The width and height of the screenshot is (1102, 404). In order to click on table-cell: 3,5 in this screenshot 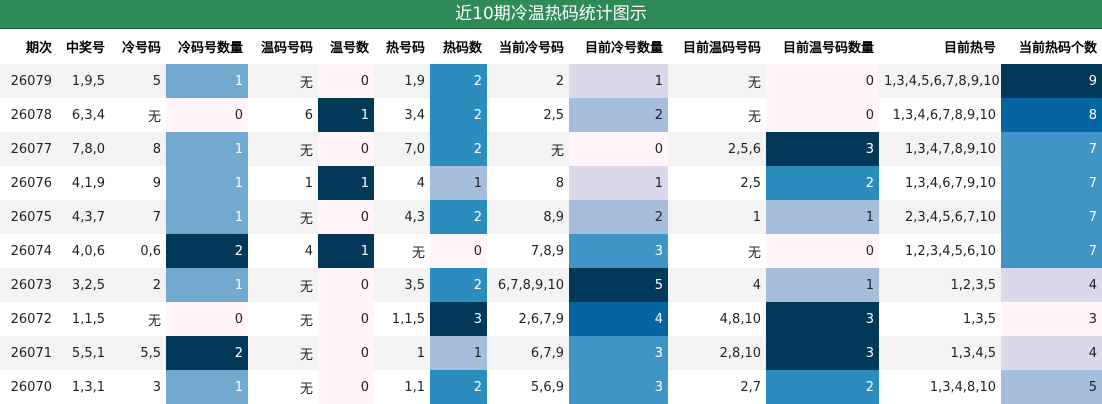, I will do `click(402, 285)`.